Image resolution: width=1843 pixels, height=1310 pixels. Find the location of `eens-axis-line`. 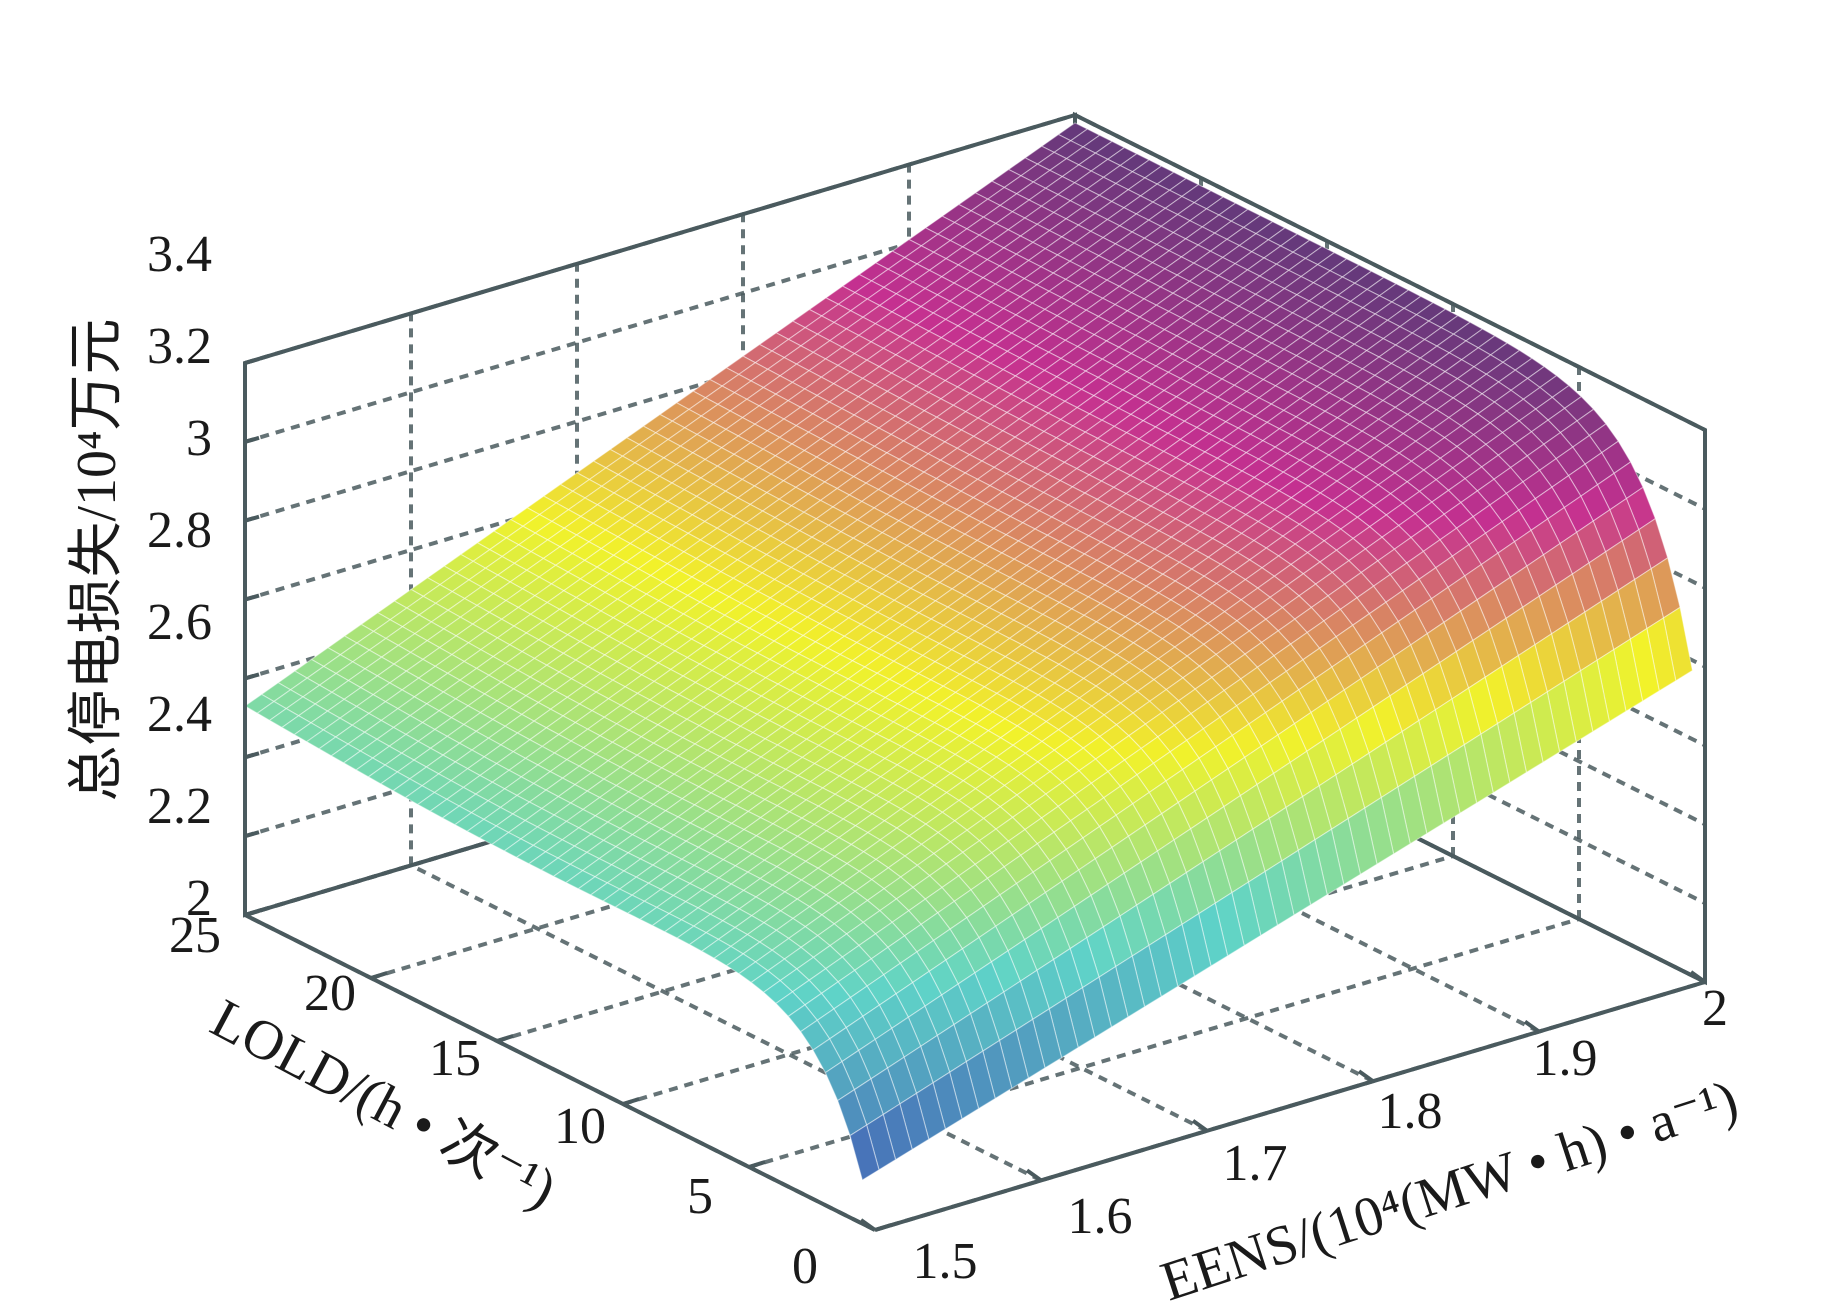

eens-axis-line is located at coordinates (1290, 1106).